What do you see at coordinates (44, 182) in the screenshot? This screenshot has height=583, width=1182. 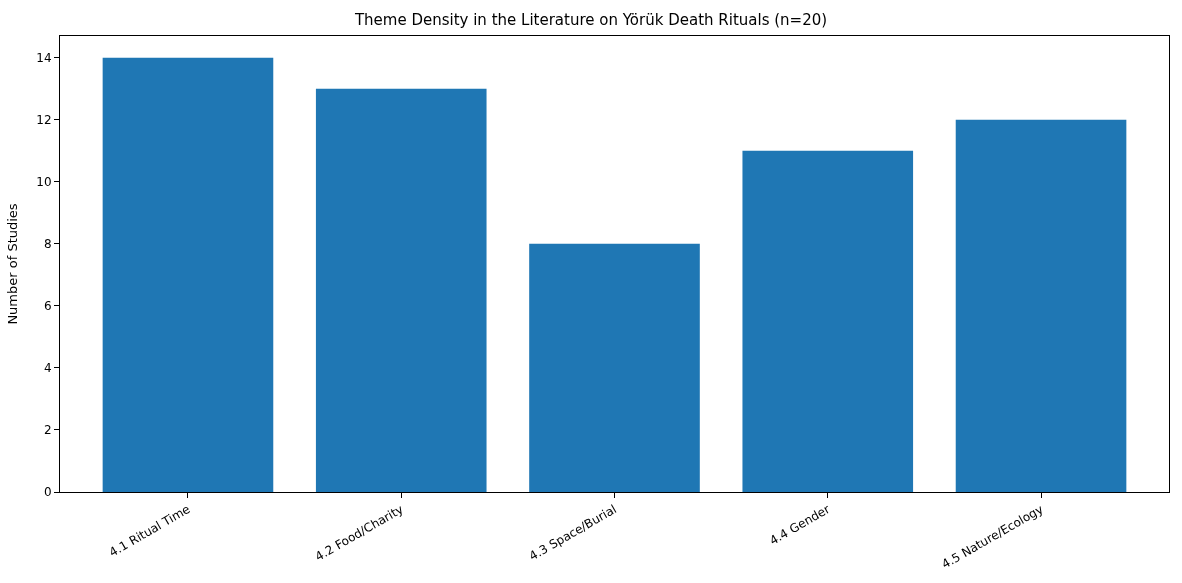 I see `y-tick-label: 10` at bounding box center [44, 182].